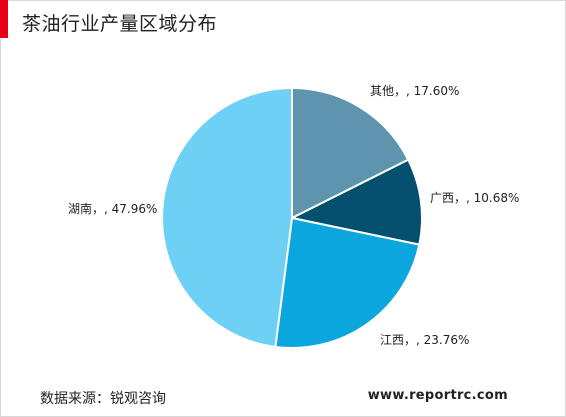  What do you see at coordinates (103, 399) in the screenshot?
I see `data-source-note: 数据来源：锐观咨询` at bounding box center [103, 399].